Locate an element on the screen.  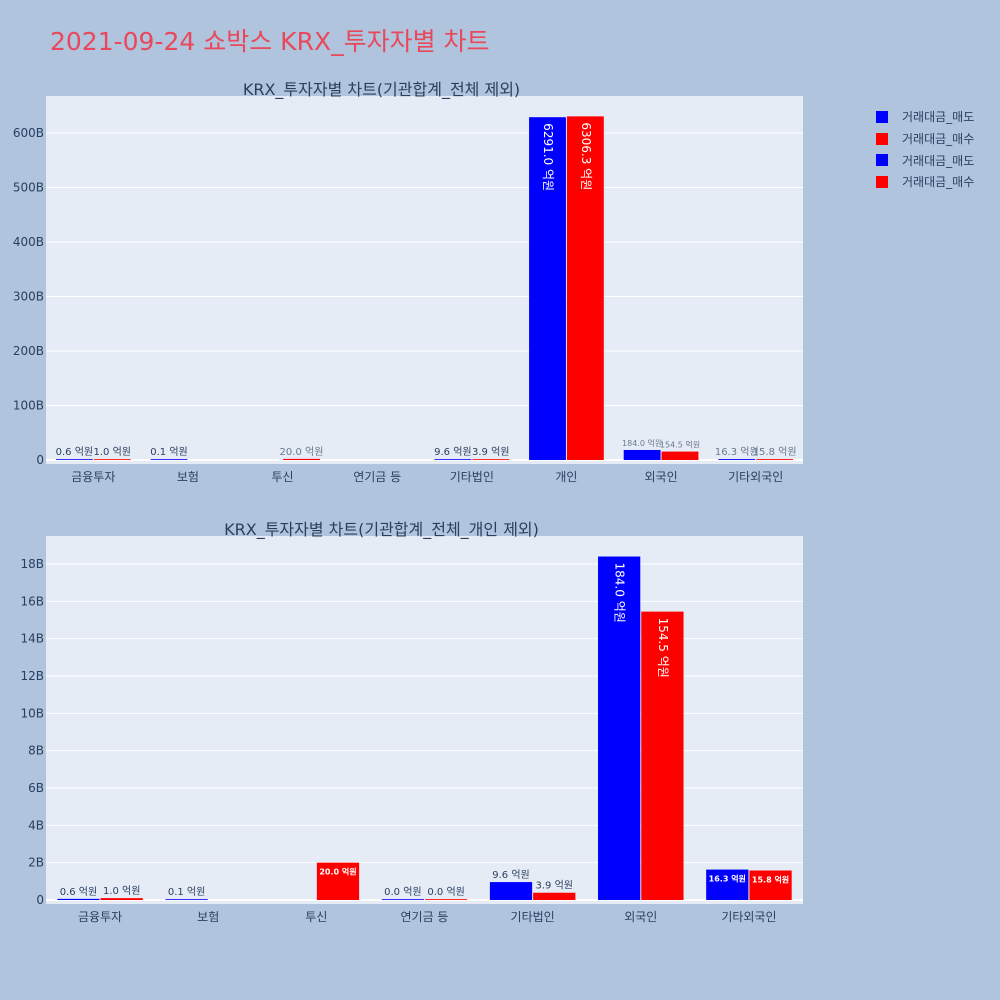
y-tick-label: 18B is located at coordinates (32, 564).